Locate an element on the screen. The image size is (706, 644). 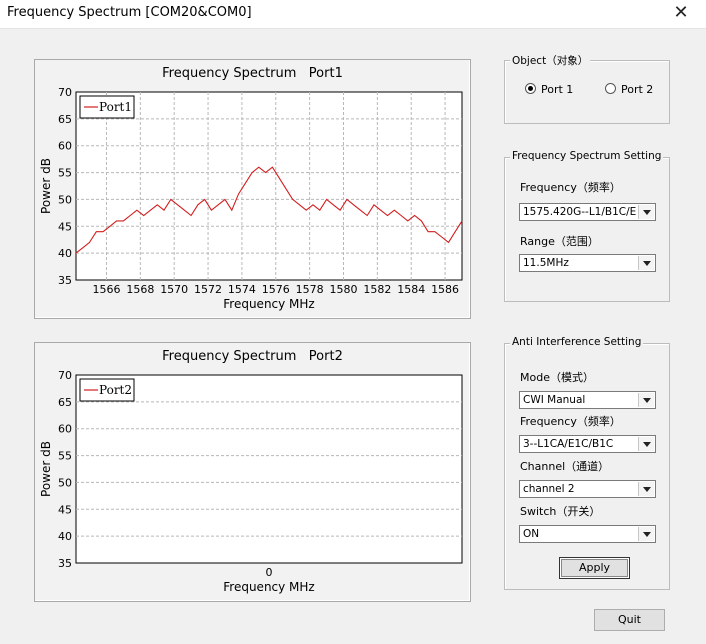
close-icon: ✕ is located at coordinates (681, 12).